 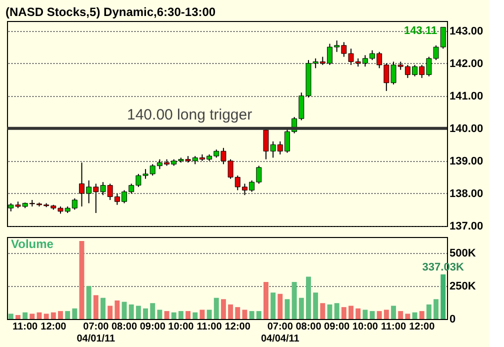 I want to click on chart-title: Volume, so click(x=32, y=244).